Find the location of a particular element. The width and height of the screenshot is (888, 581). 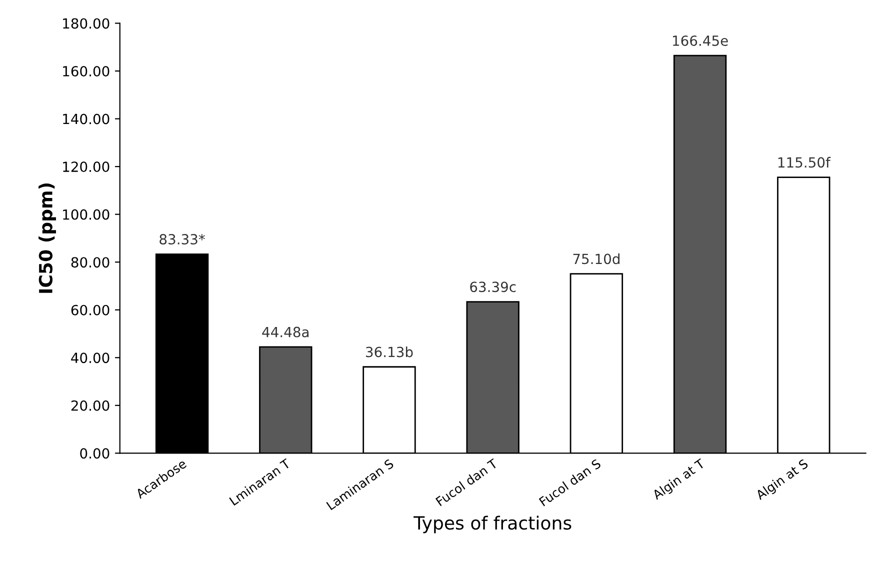

y-tick-label: 120.00 is located at coordinates (86, 167).